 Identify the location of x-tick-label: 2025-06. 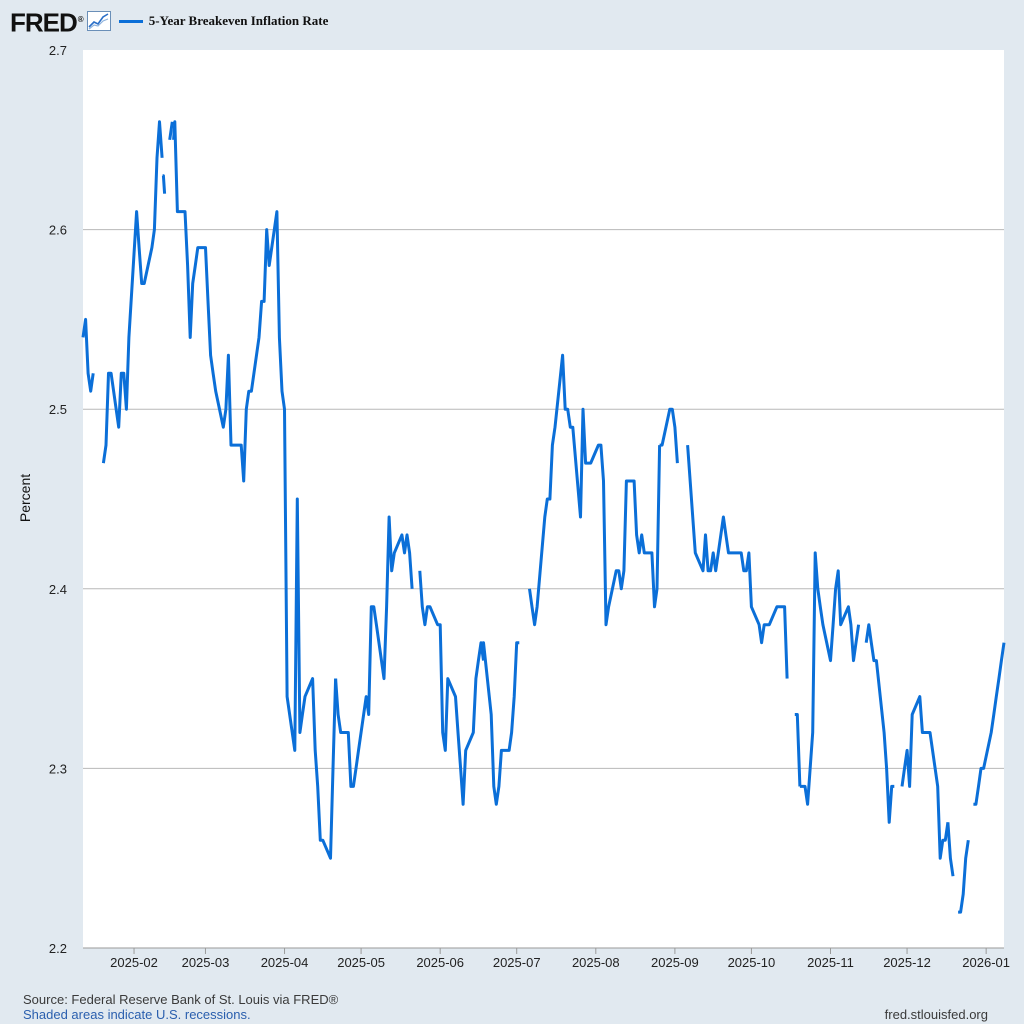
(440, 962).